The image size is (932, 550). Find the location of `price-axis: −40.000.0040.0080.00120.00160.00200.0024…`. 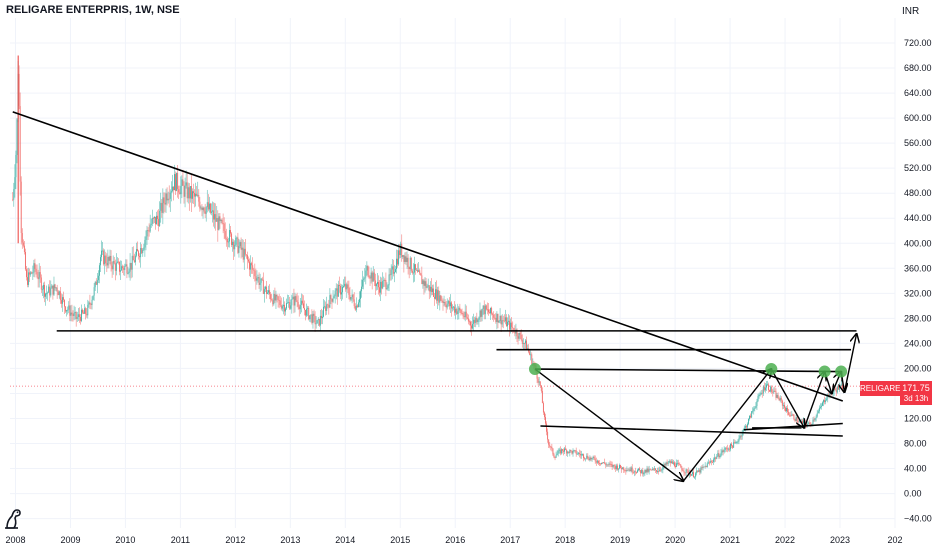

price-axis: −40.000.0040.0080.00120.00160.00200.0024… is located at coordinates (918, 281).